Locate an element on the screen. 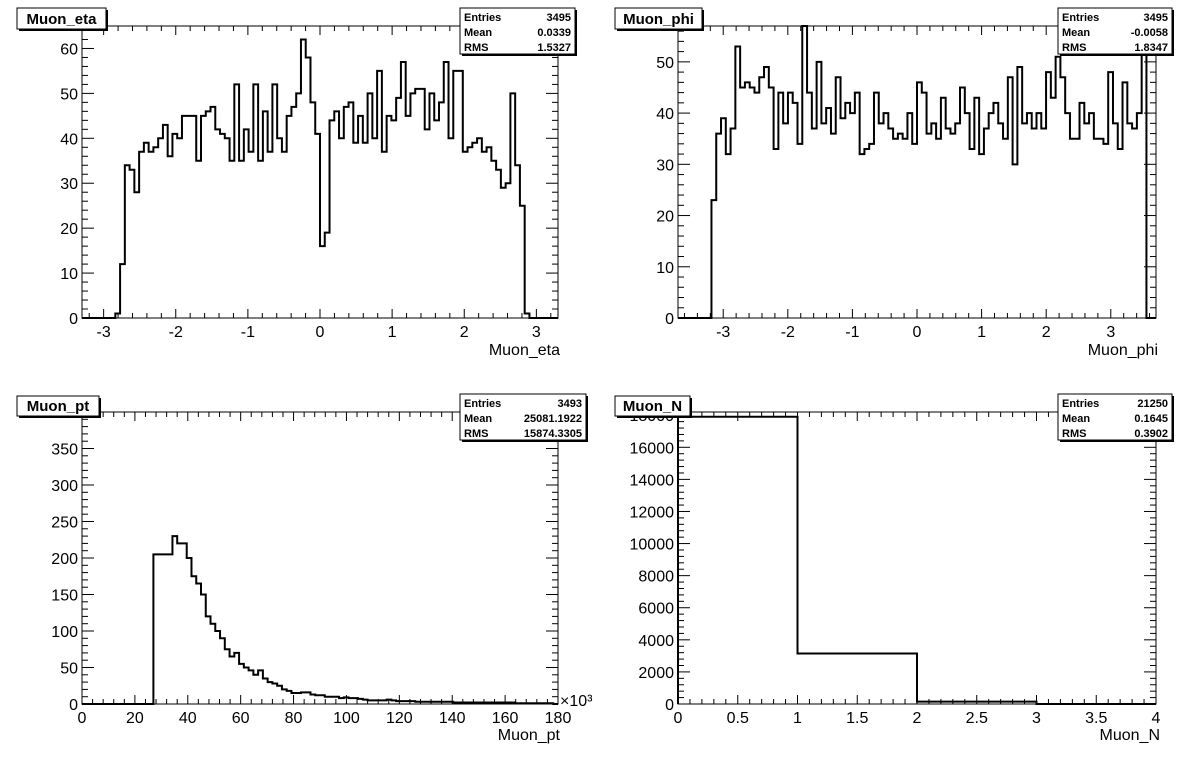  histogram-title: Muon_eta is located at coordinates (61, 19).